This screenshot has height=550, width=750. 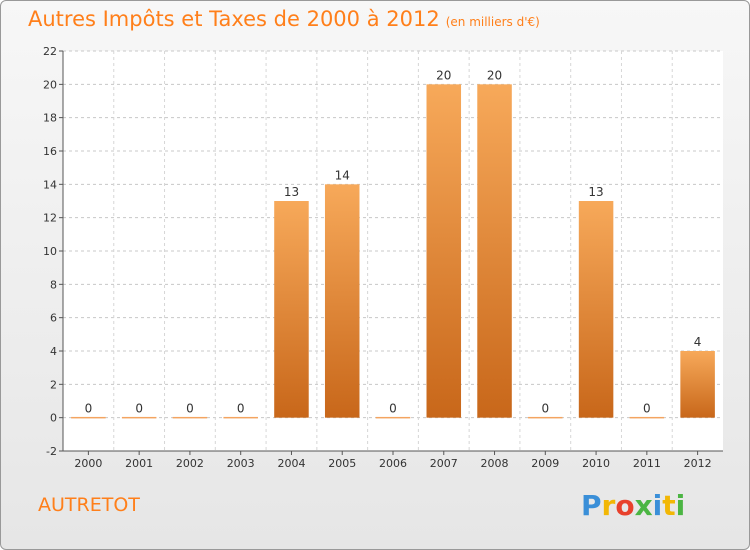 What do you see at coordinates (50, 218) in the screenshot?
I see `y-tick-label: 12` at bounding box center [50, 218].